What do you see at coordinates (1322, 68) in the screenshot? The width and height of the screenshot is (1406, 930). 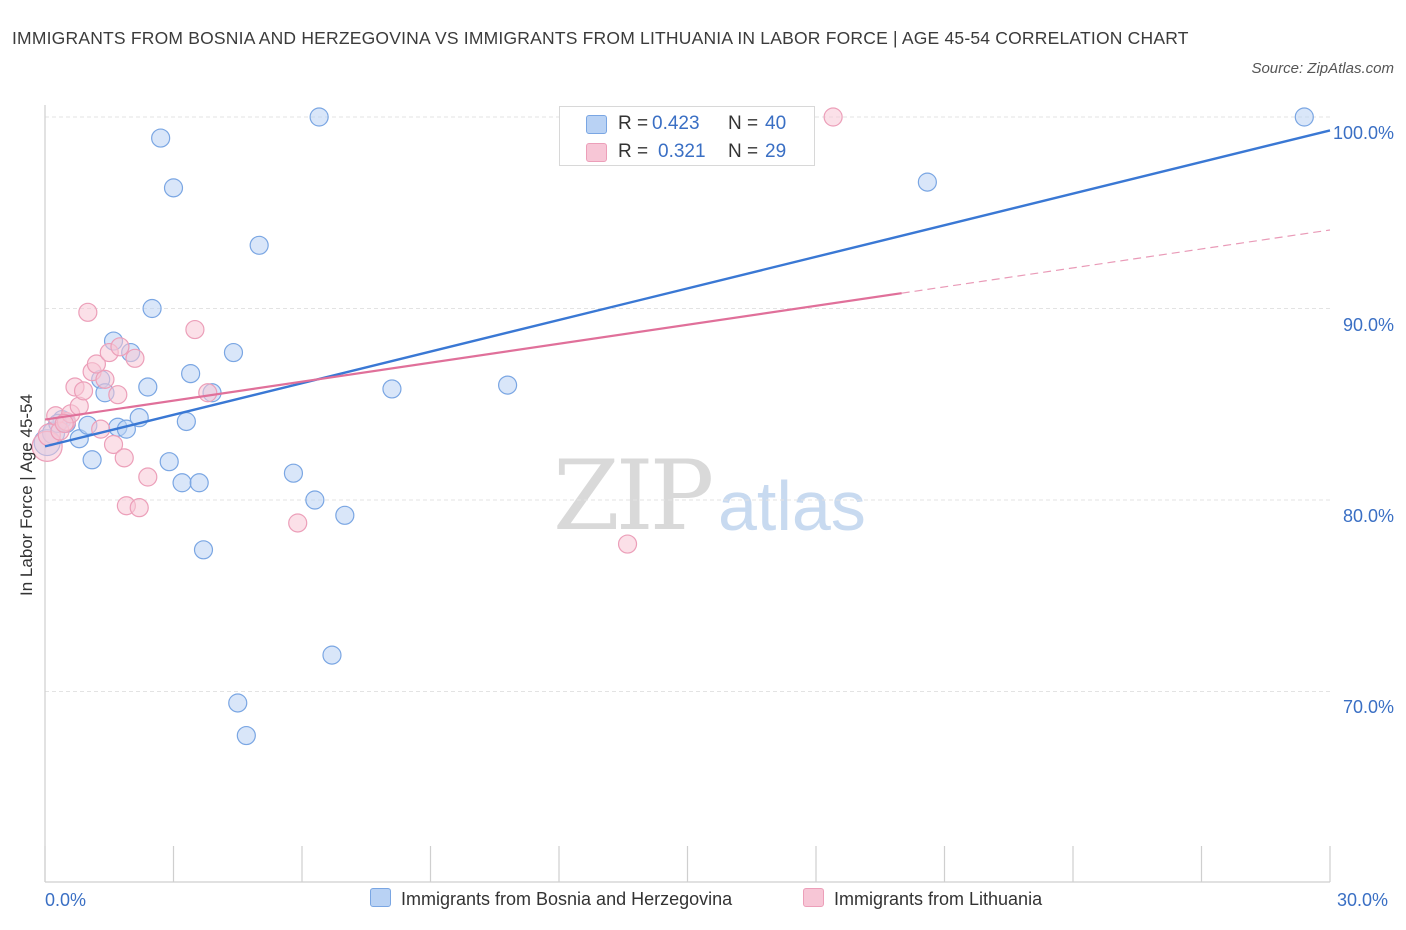 I see `chart-source: Source: ZipAtlas.com` at bounding box center [1322, 68].